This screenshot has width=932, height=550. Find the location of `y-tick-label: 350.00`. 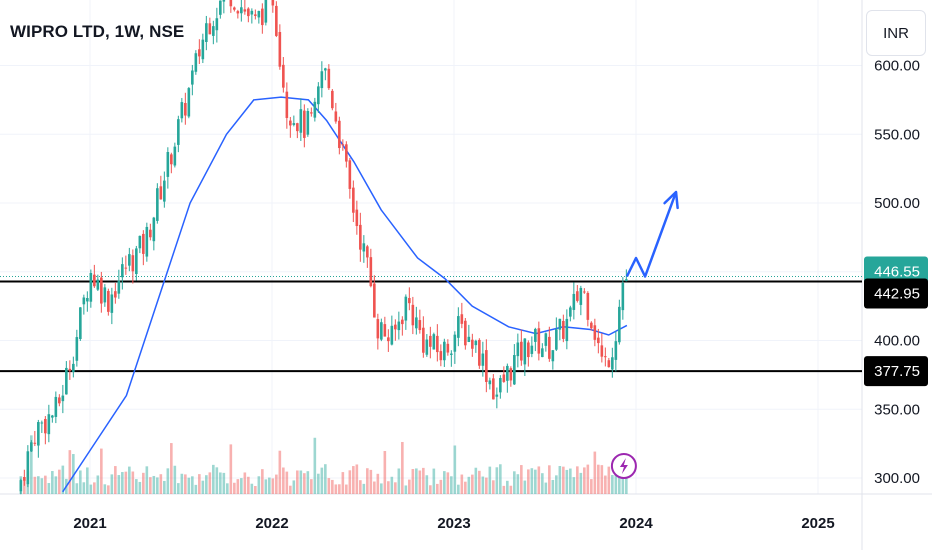

y-tick-label: 350.00 is located at coordinates (897, 409).